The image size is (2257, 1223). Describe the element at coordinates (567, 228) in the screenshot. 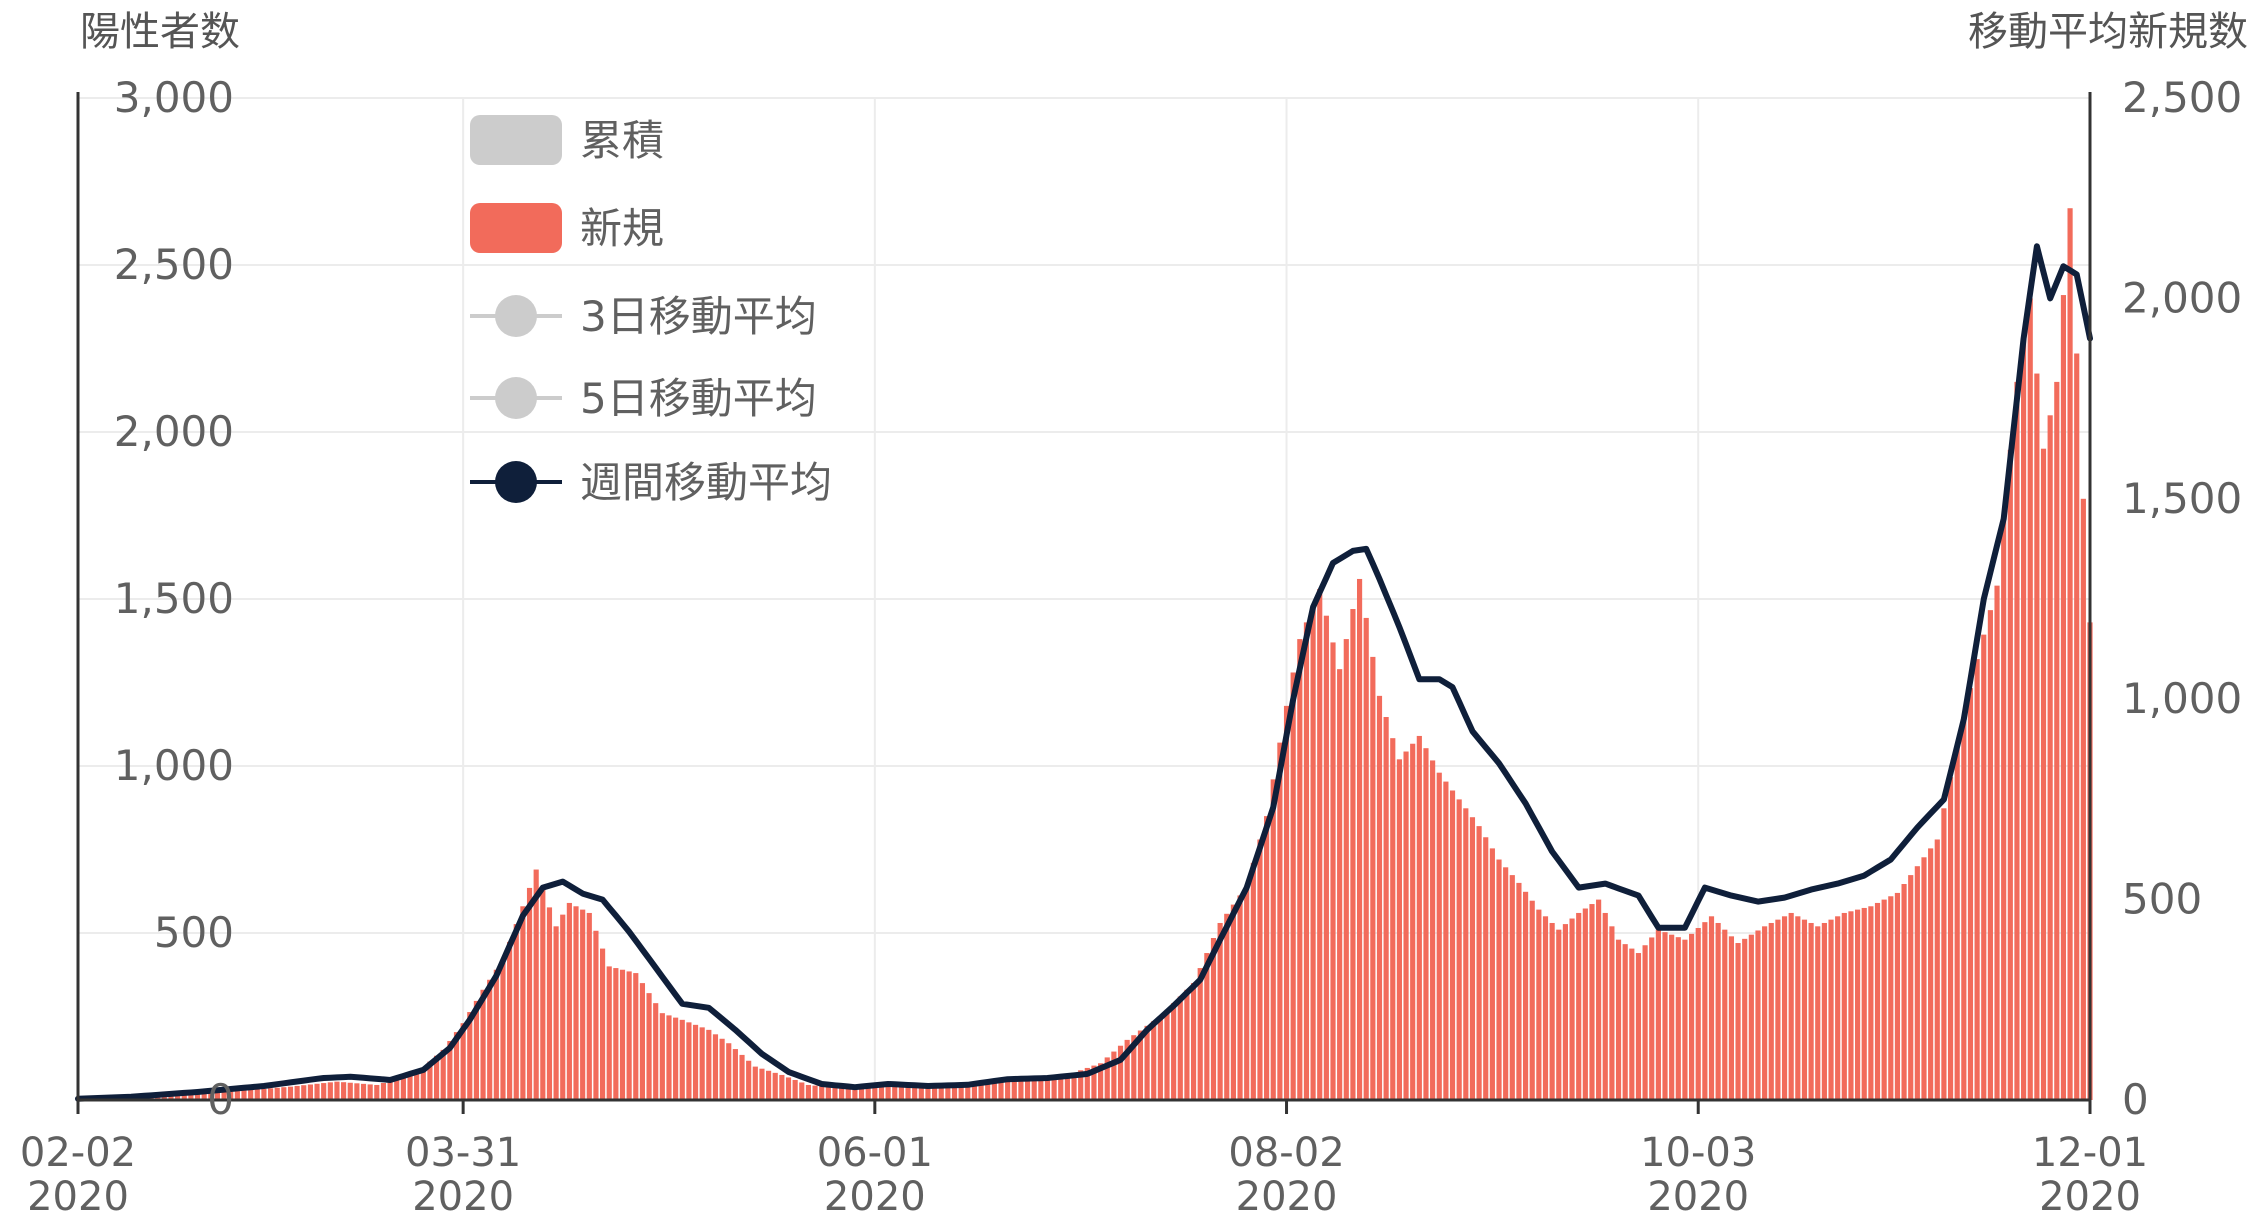

I see `legend-item: 新規` at that location.